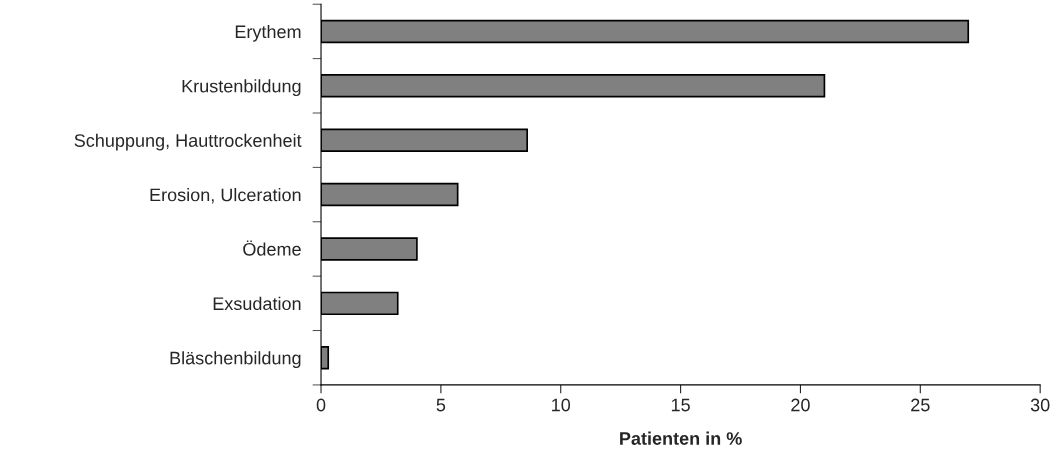 The width and height of the screenshot is (1056, 470). Describe the element at coordinates (561, 405) in the screenshot. I see `x-tick-label: 10` at that location.